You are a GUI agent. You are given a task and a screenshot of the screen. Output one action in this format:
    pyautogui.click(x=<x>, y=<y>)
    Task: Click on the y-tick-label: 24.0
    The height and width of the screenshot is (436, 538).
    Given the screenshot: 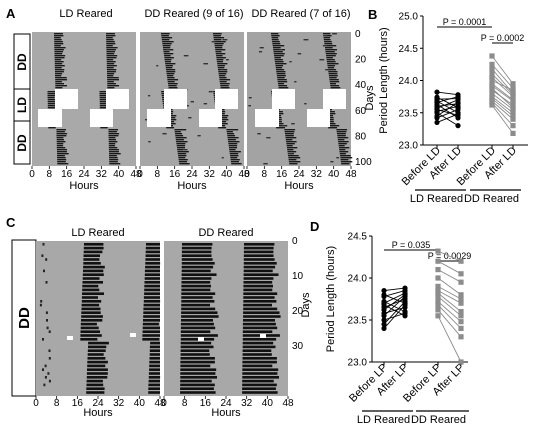 What is the action you would take?
    pyautogui.click(x=409, y=81)
    